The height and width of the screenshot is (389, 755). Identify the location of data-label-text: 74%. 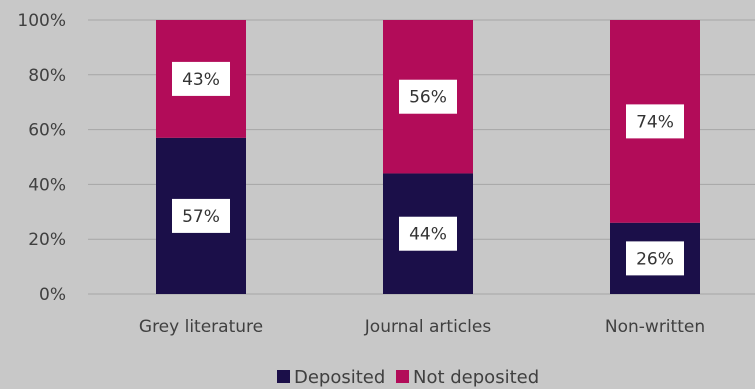
(655, 122).